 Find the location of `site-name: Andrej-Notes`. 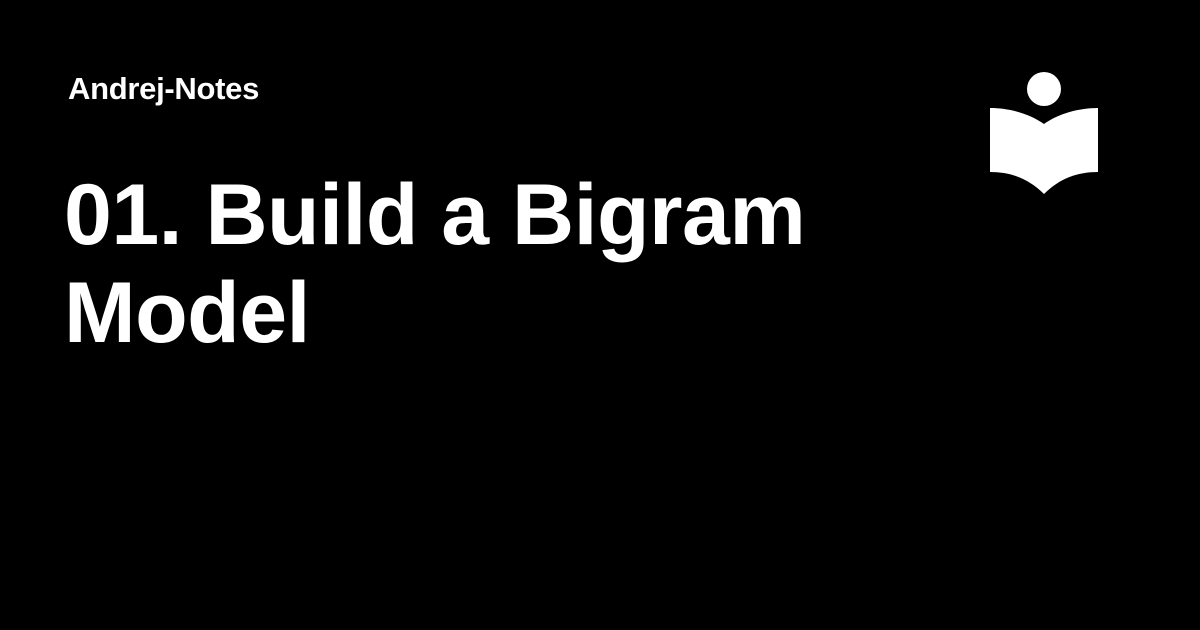

site-name: Andrej-Notes is located at coordinates (164, 88).